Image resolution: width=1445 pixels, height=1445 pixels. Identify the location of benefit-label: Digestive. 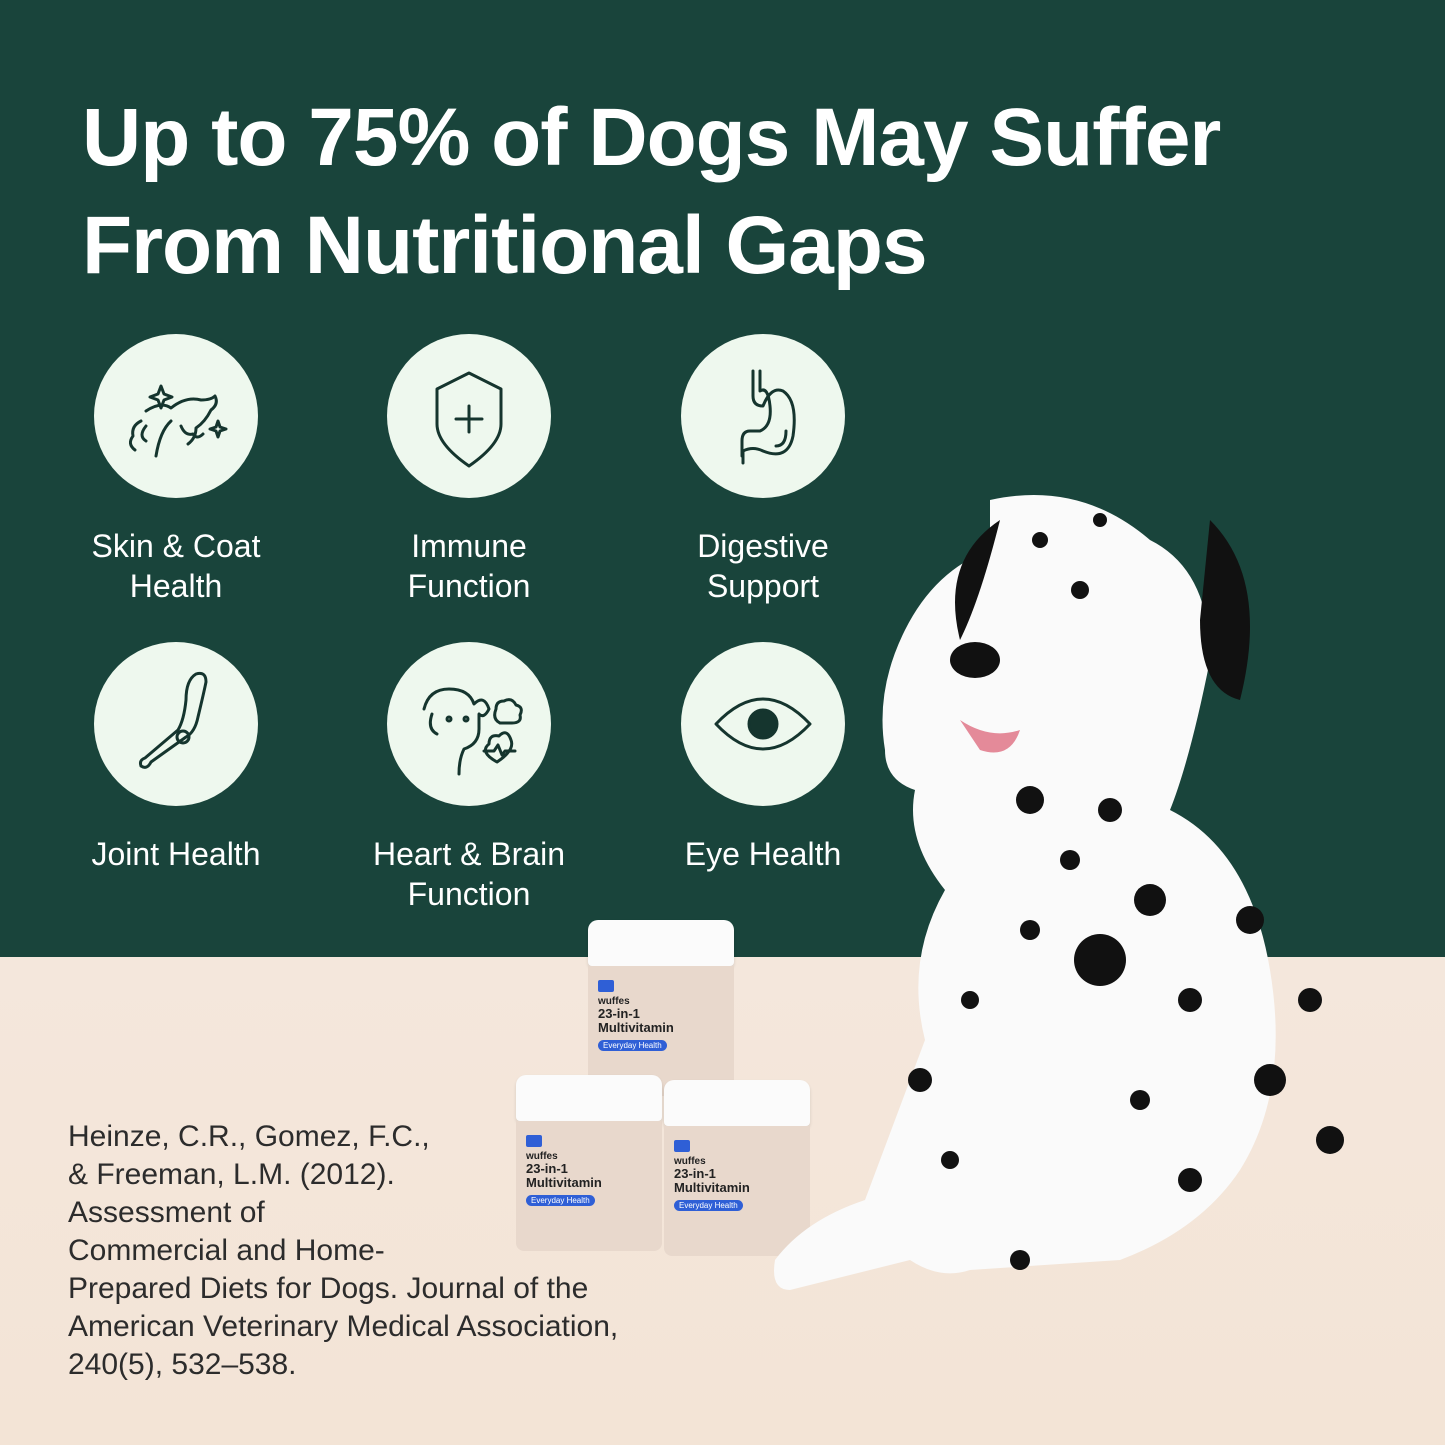
(763, 546).